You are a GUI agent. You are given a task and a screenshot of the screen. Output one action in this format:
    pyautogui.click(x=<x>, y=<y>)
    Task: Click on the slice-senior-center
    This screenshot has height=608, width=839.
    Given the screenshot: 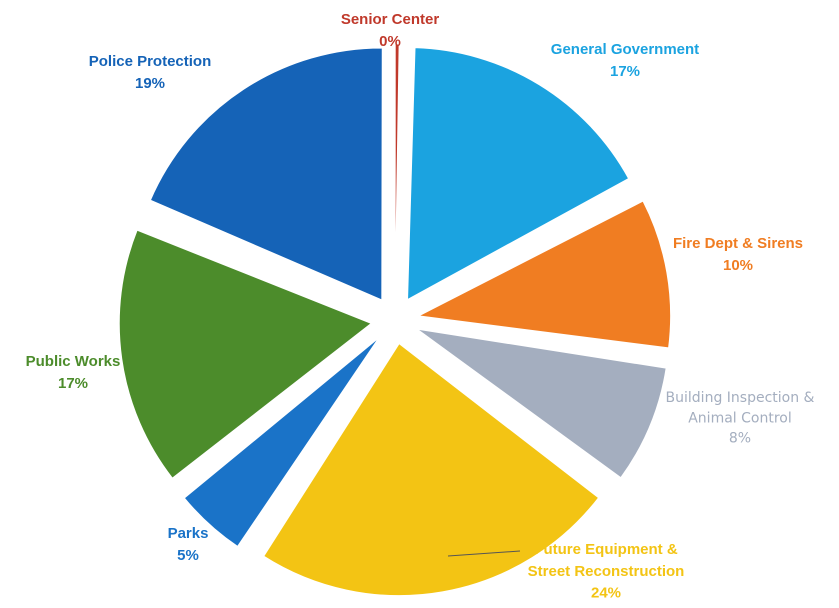 What is the action you would take?
    pyautogui.click(x=397, y=170)
    